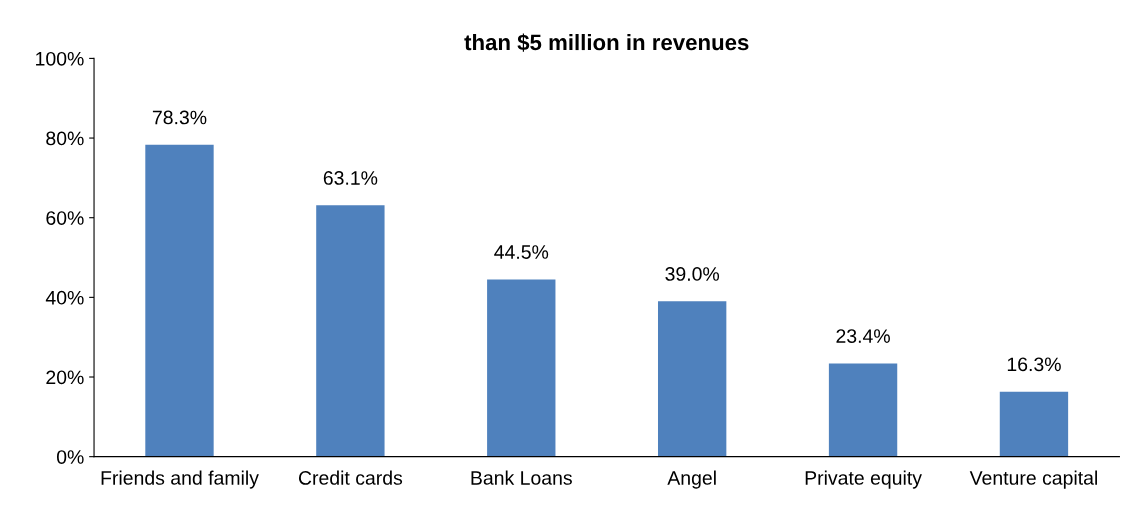  What do you see at coordinates (863, 336) in the screenshot?
I see `data-label: 23.4%` at bounding box center [863, 336].